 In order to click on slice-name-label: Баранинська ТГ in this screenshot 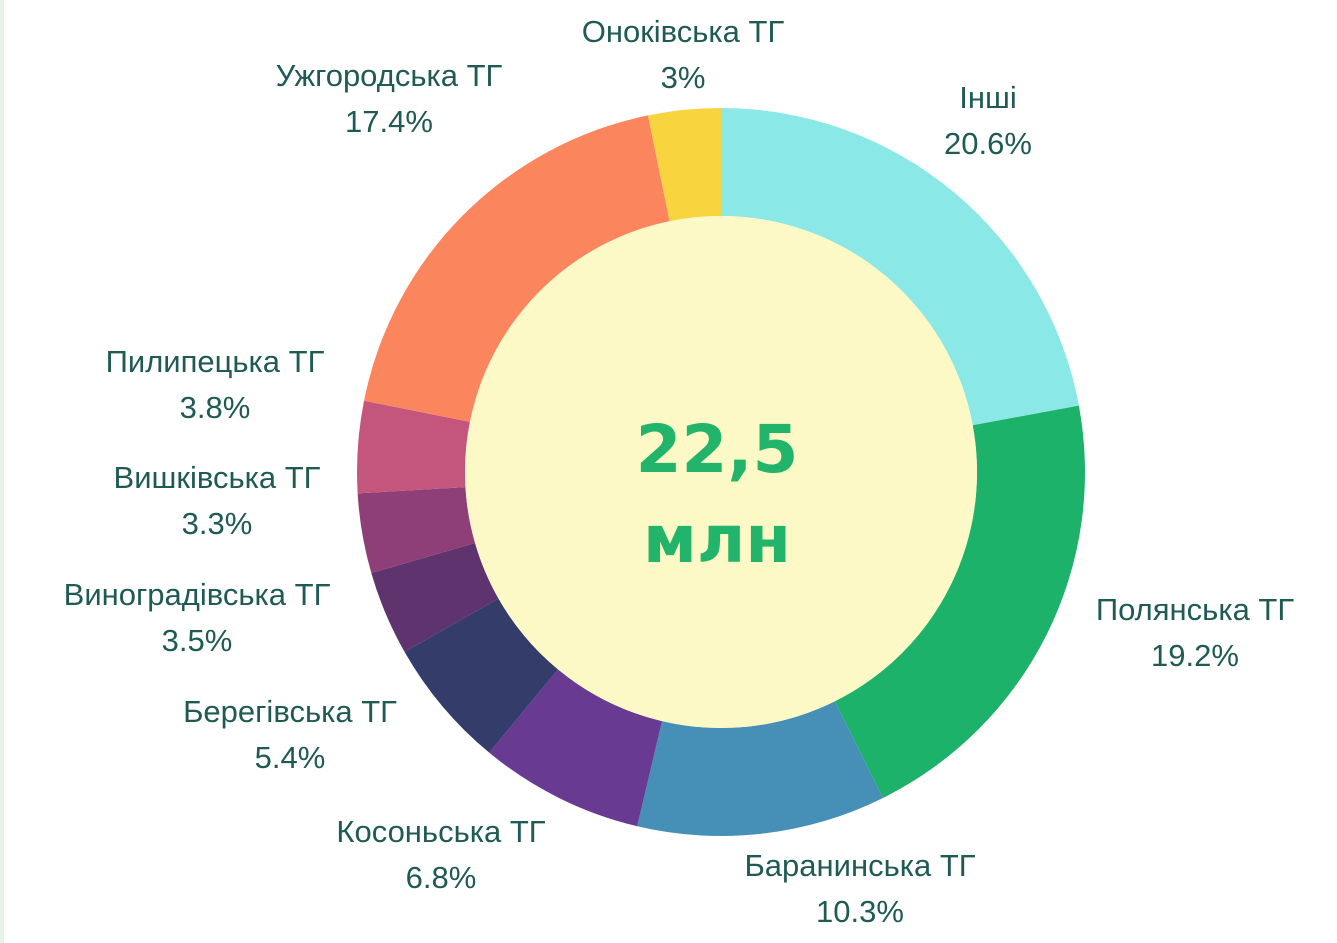, I will do `click(859, 865)`.